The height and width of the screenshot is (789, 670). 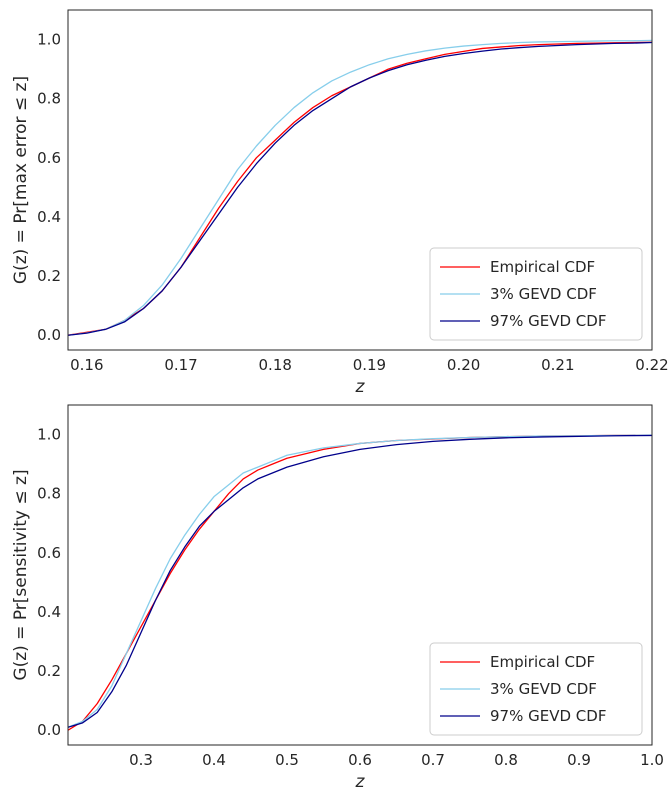 What do you see at coordinates (579, 760) in the screenshot?
I see `x-tick-label: 0.9` at bounding box center [579, 760].